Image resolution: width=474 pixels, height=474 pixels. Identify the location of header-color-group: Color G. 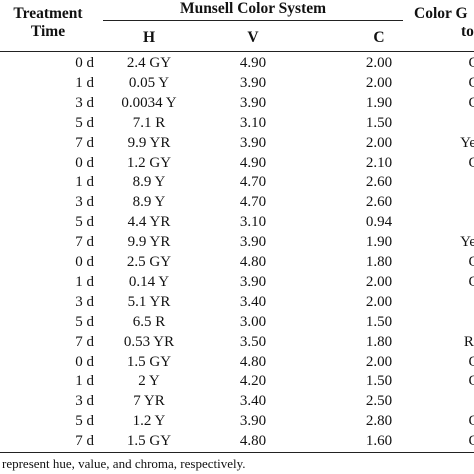
(441, 13).